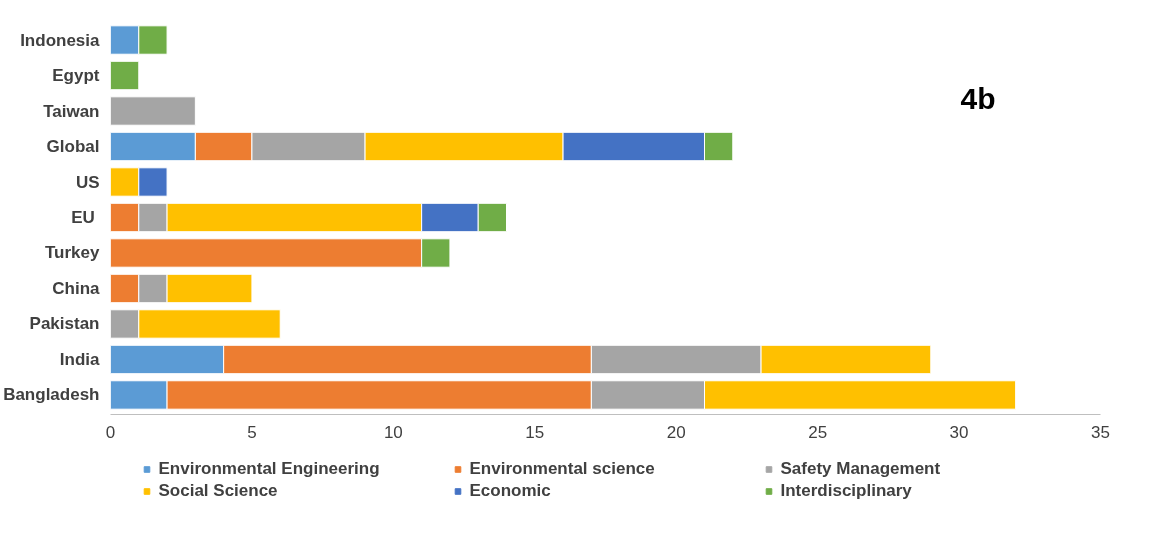 The width and height of the screenshot is (1156, 540). Describe the element at coordinates (71, 111) in the screenshot. I see `y-tick-label: Taiwan` at that location.